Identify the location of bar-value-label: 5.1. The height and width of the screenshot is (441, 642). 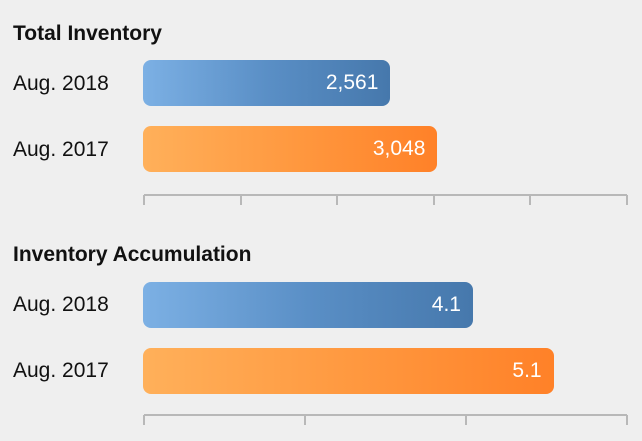
(527, 370).